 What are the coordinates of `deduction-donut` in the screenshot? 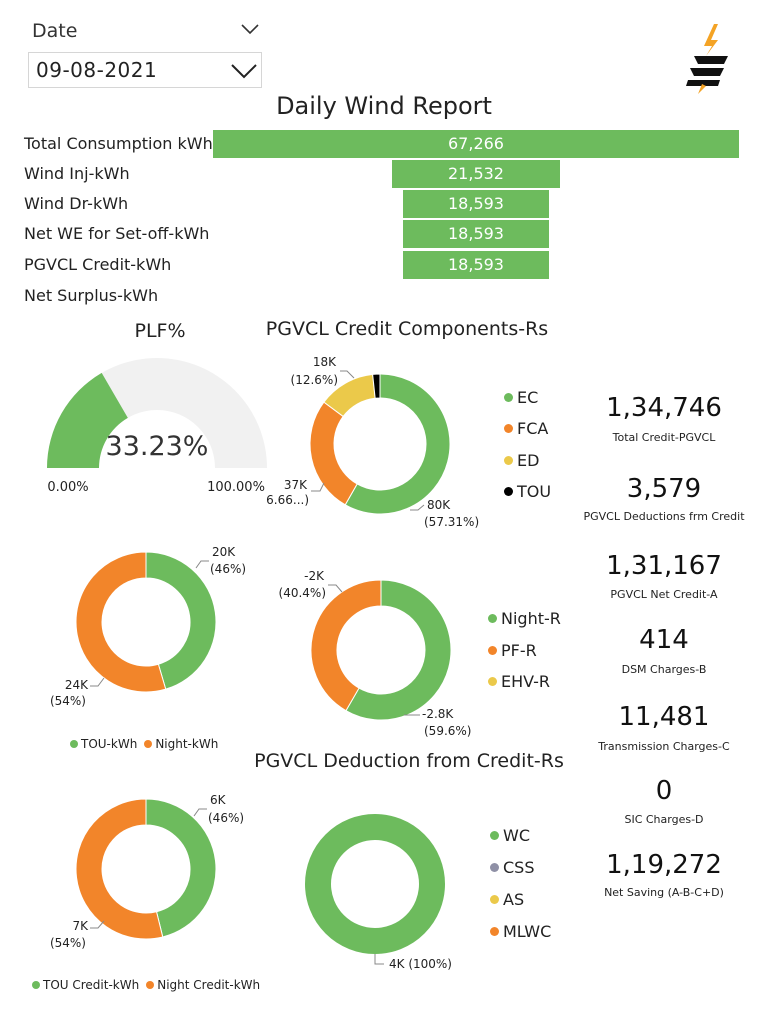 It's located at (375, 884).